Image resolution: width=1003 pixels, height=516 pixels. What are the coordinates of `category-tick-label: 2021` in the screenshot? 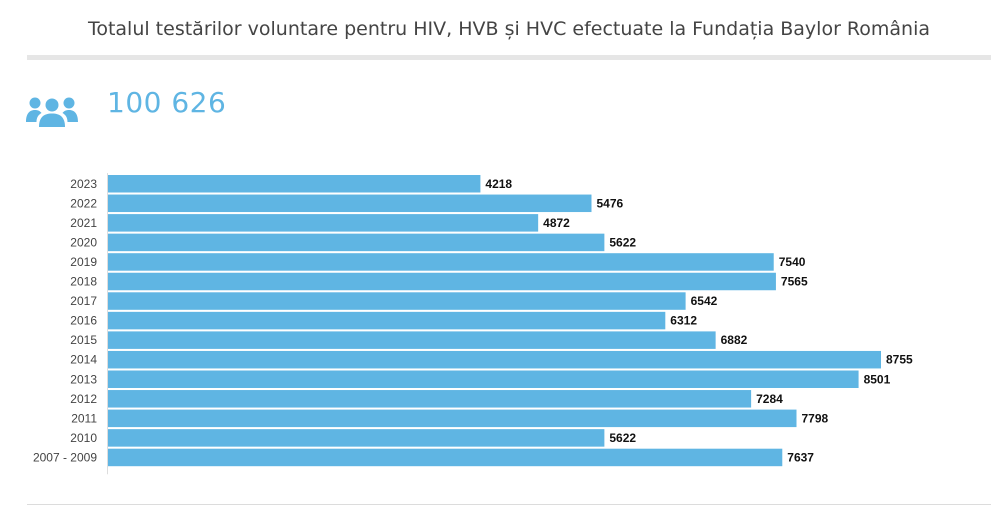 It's located at (83, 223).